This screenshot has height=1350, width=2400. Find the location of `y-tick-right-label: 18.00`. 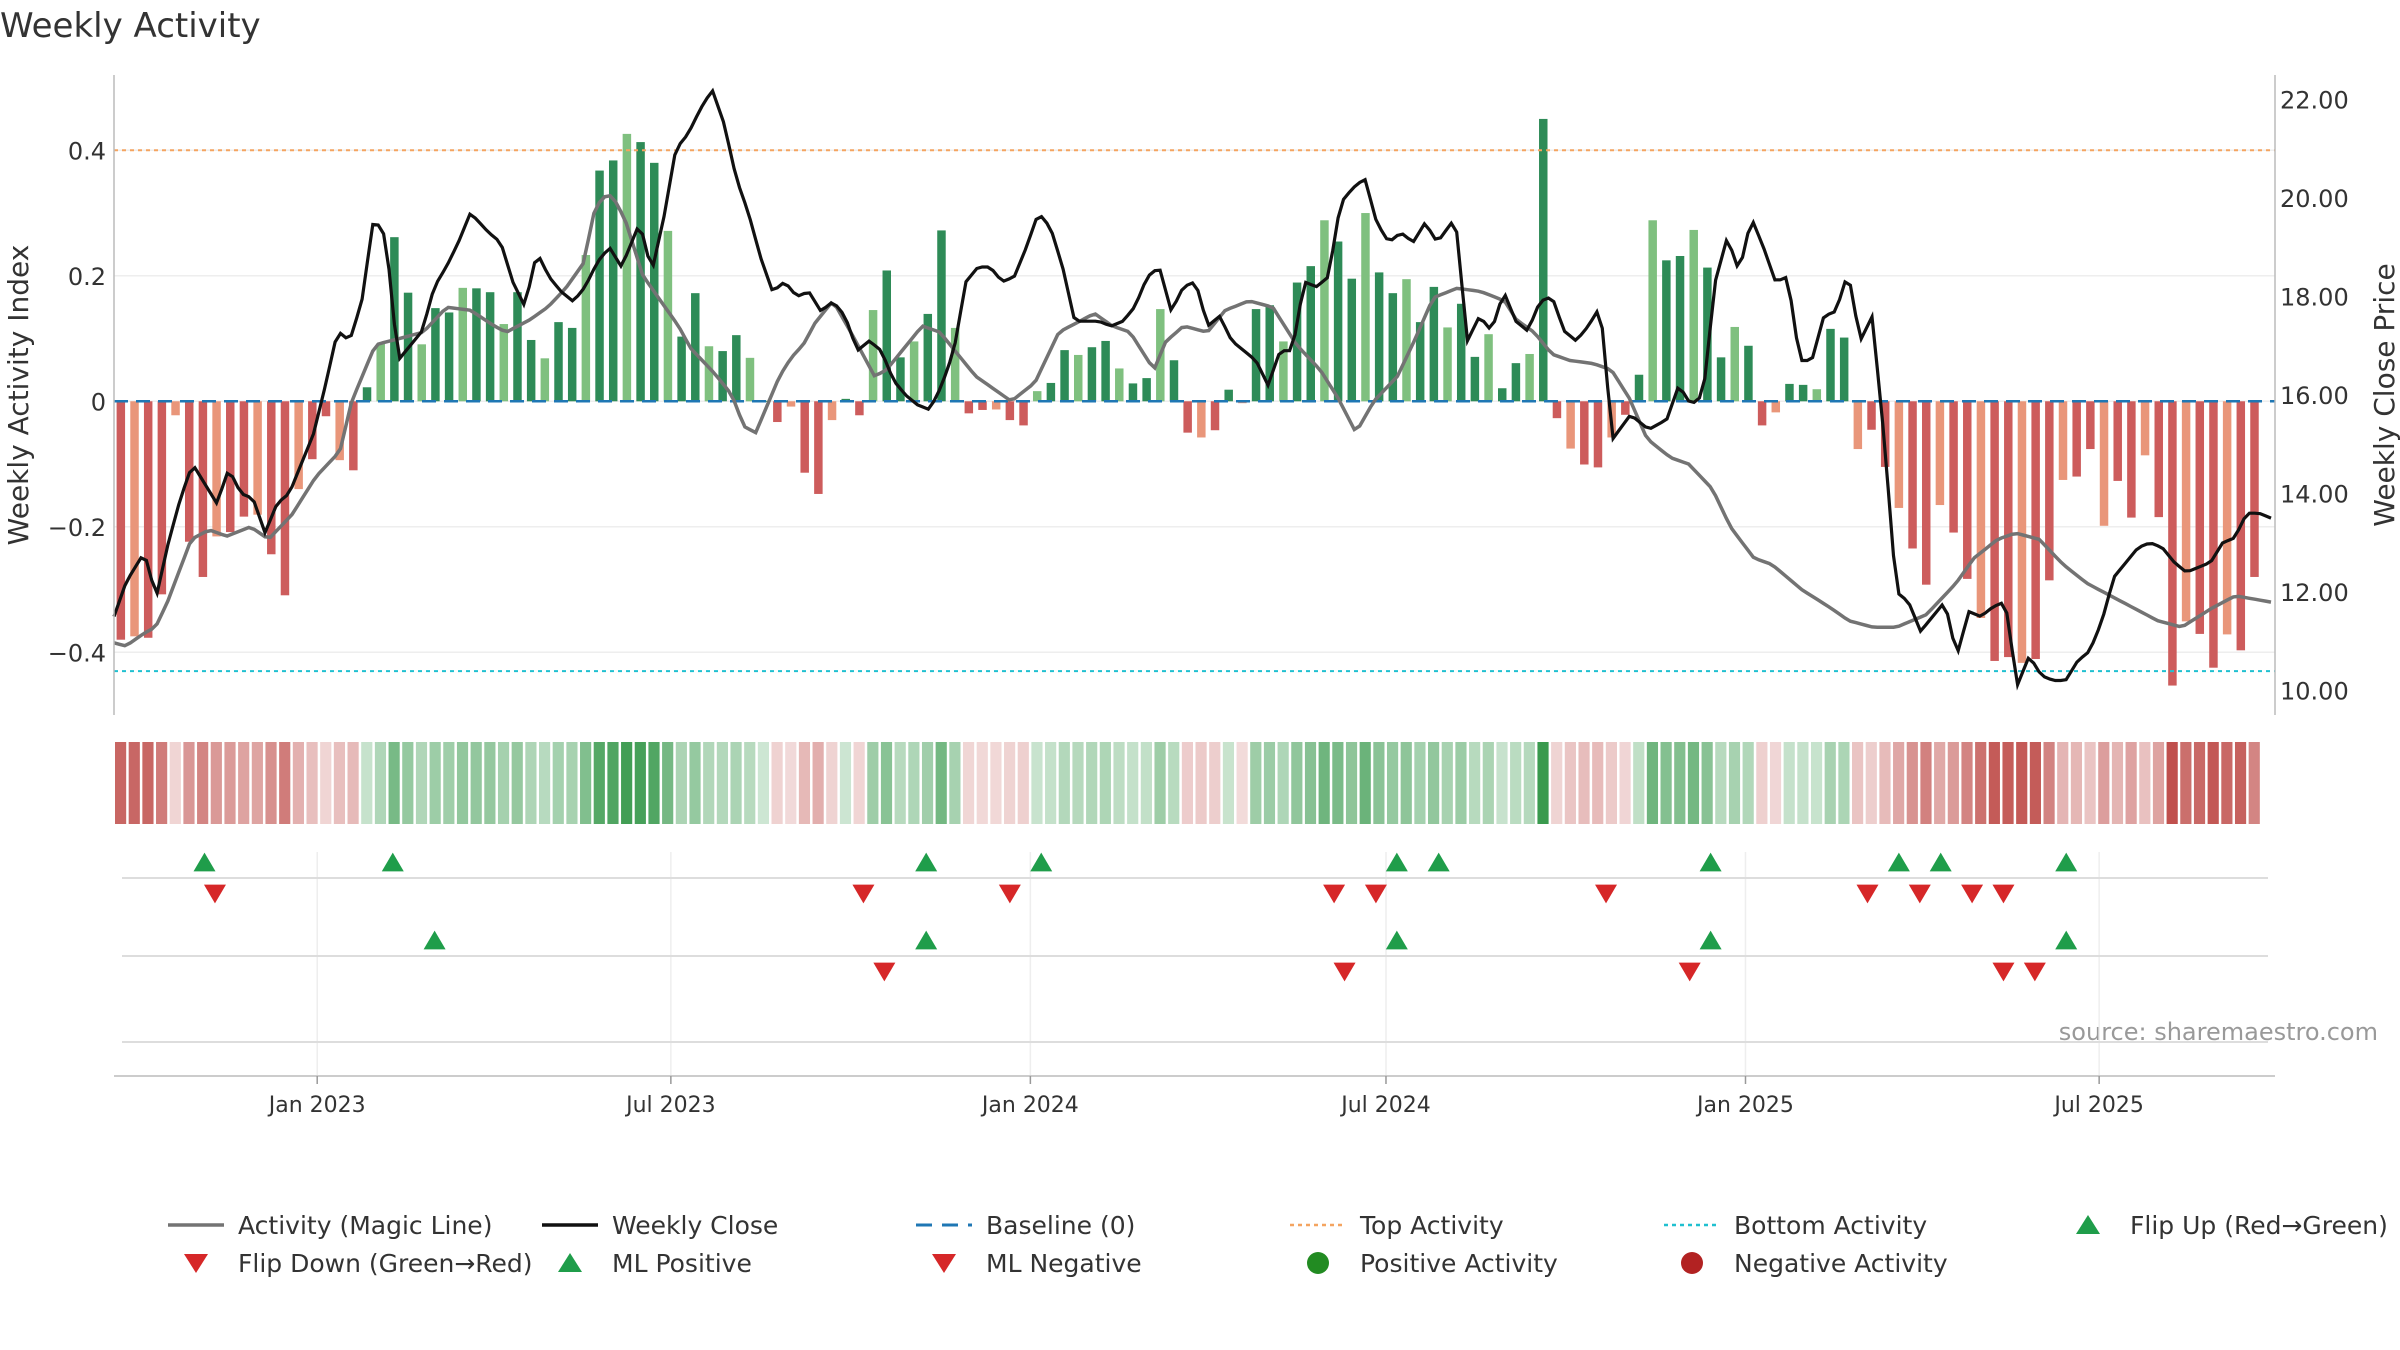

y-tick-right-label: 18.00 is located at coordinates (2314, 298).